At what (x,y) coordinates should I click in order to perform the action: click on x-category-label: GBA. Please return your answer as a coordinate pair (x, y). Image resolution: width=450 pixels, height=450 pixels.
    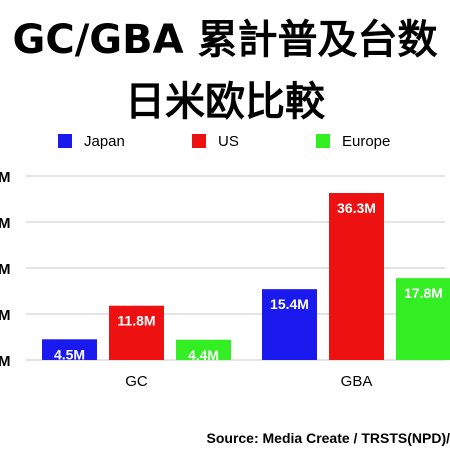
    Looking at the image, I should click on (357, 381).